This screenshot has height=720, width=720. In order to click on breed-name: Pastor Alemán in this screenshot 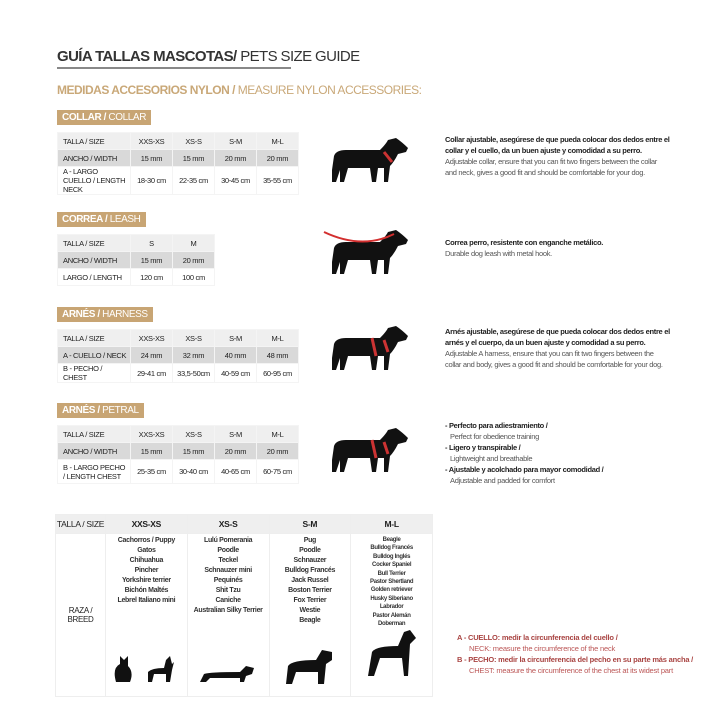, I will do `click(391, 615)`.